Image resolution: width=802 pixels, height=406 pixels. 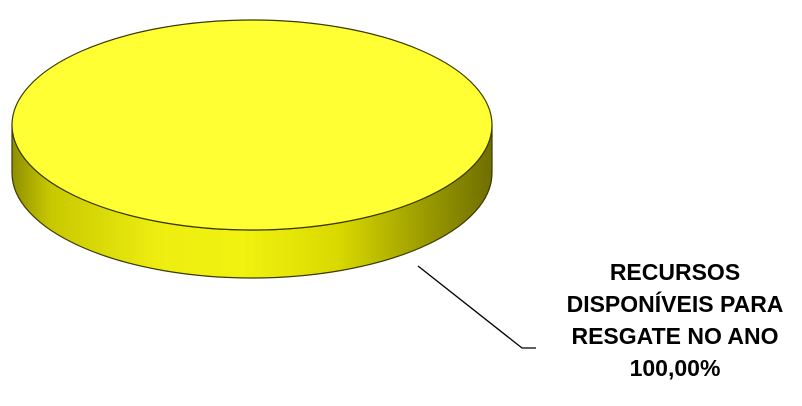 I want to click on slice-value-label: 100,00%, so click(x=675, y=368).